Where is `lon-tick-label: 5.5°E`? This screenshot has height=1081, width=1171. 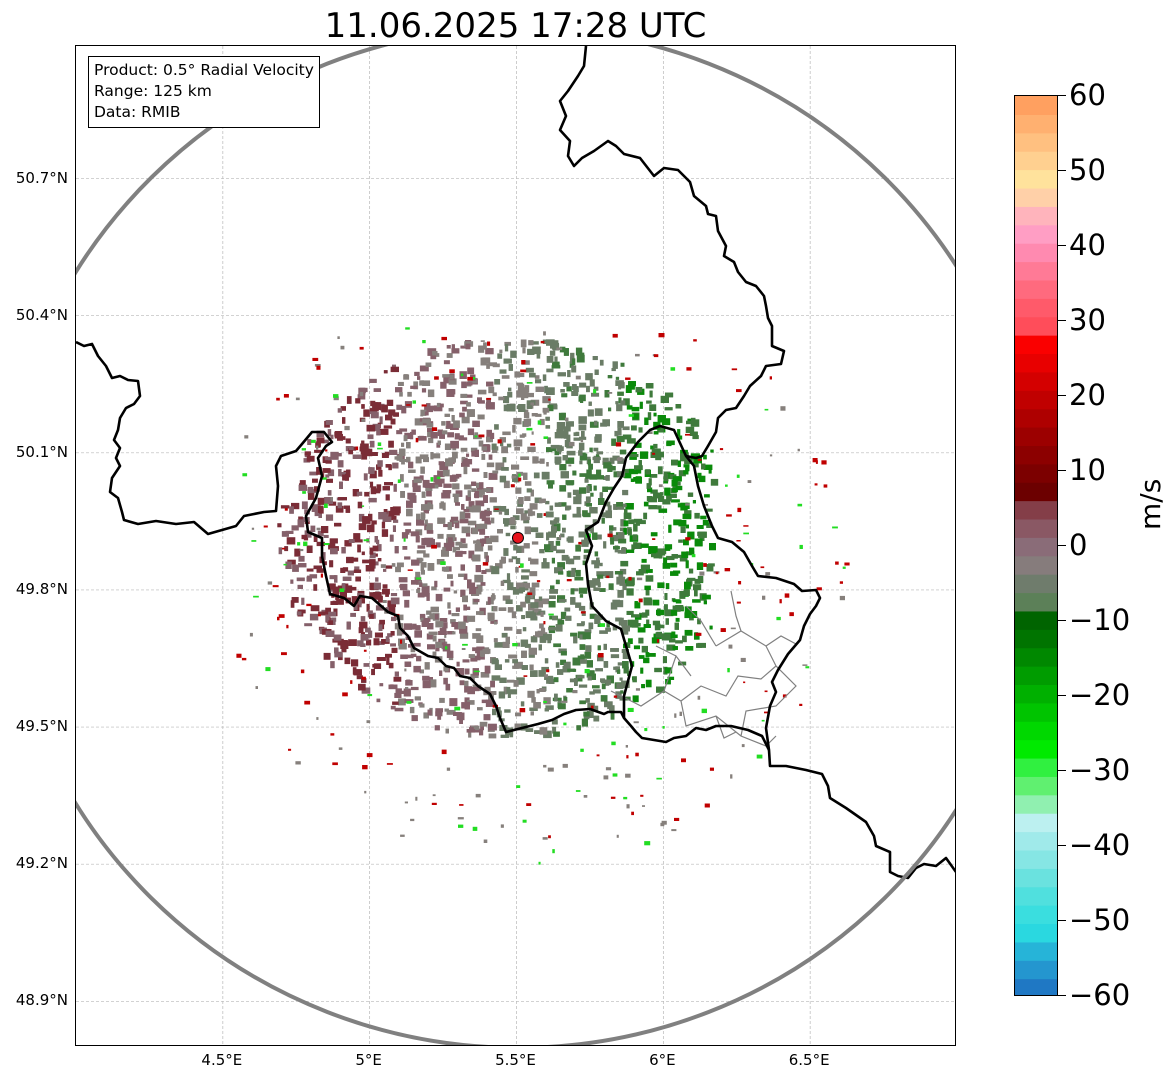 lon-tick-label: 5.5°E is located at coordinates (515, 1060).